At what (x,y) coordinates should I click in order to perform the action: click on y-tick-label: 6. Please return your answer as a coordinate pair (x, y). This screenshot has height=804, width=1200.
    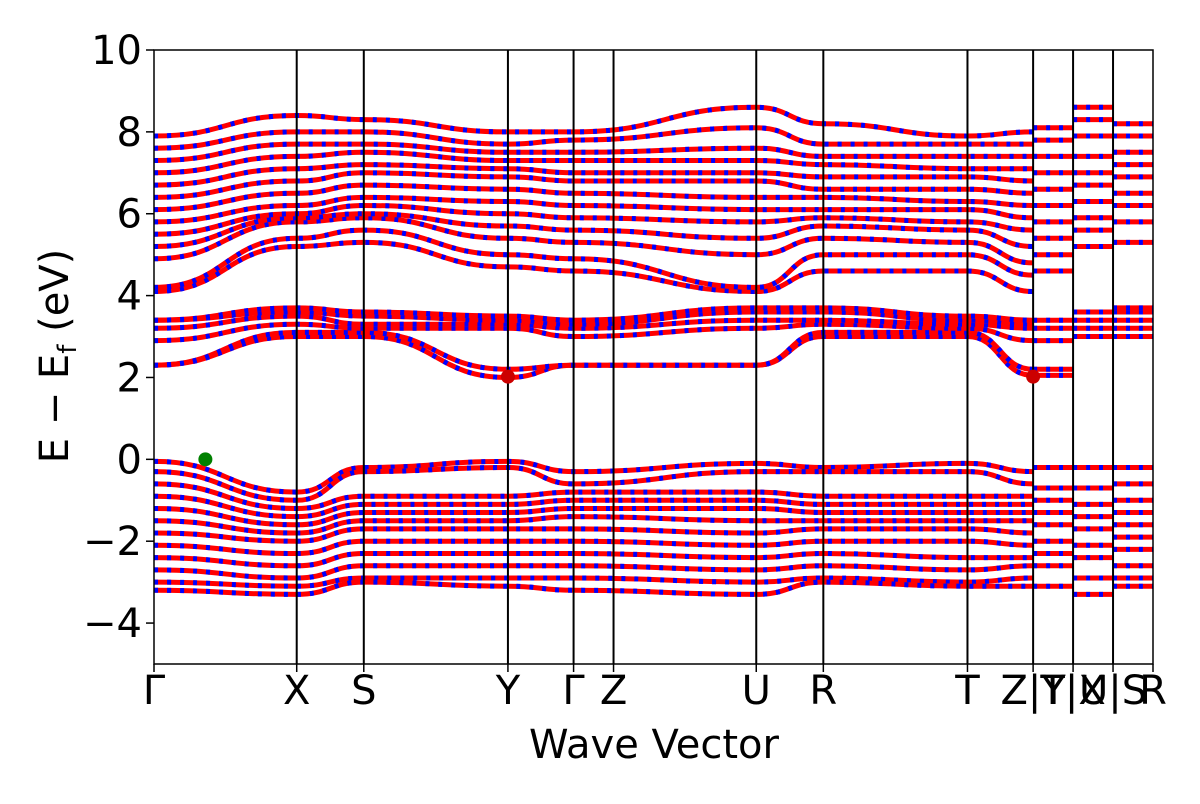
    Looking at the image, I should click on (129, 215).